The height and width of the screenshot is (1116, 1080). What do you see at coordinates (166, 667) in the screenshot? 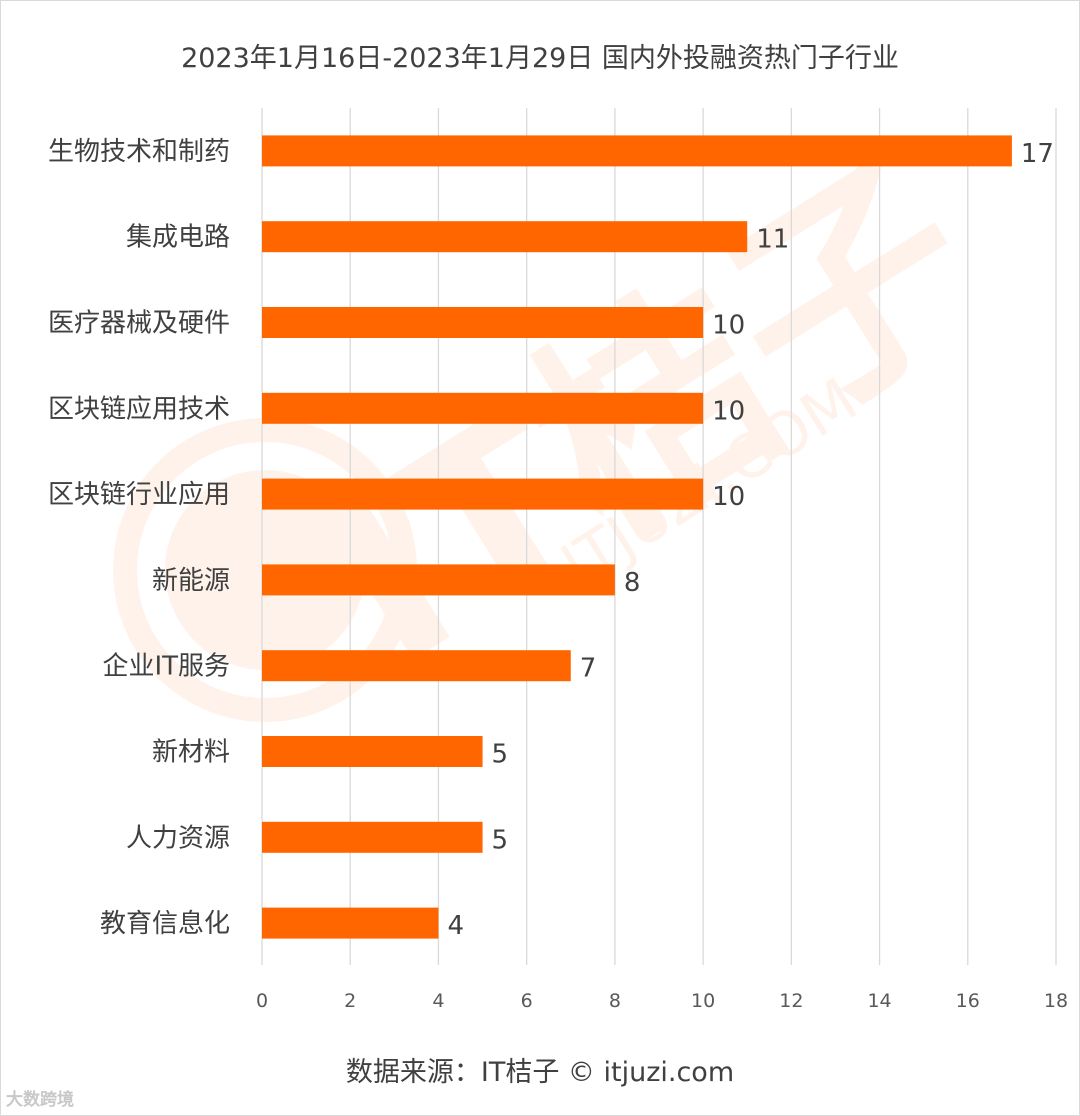
I see `category-label: 企业IT服务` at bounding box center [166, 667].